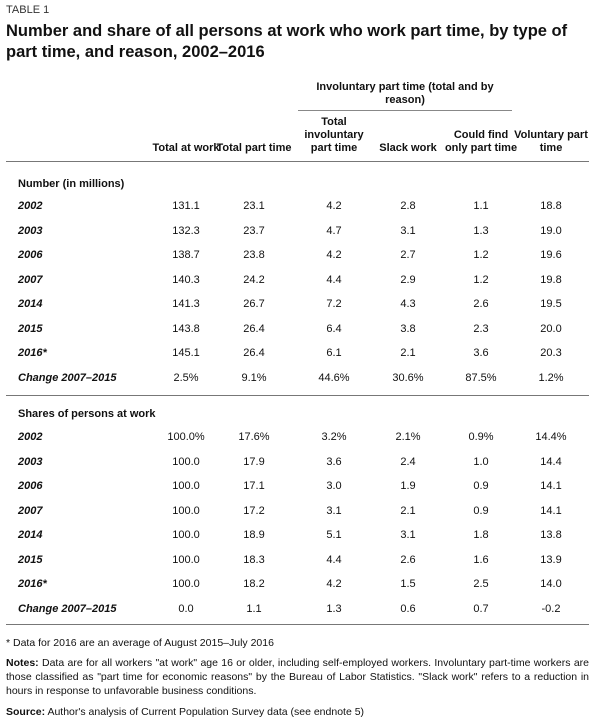 This screenshot has height=724, width=595. Describe the element at coordinates (186, 279) in the screenshot. I see `cell: 140.3` at that location.